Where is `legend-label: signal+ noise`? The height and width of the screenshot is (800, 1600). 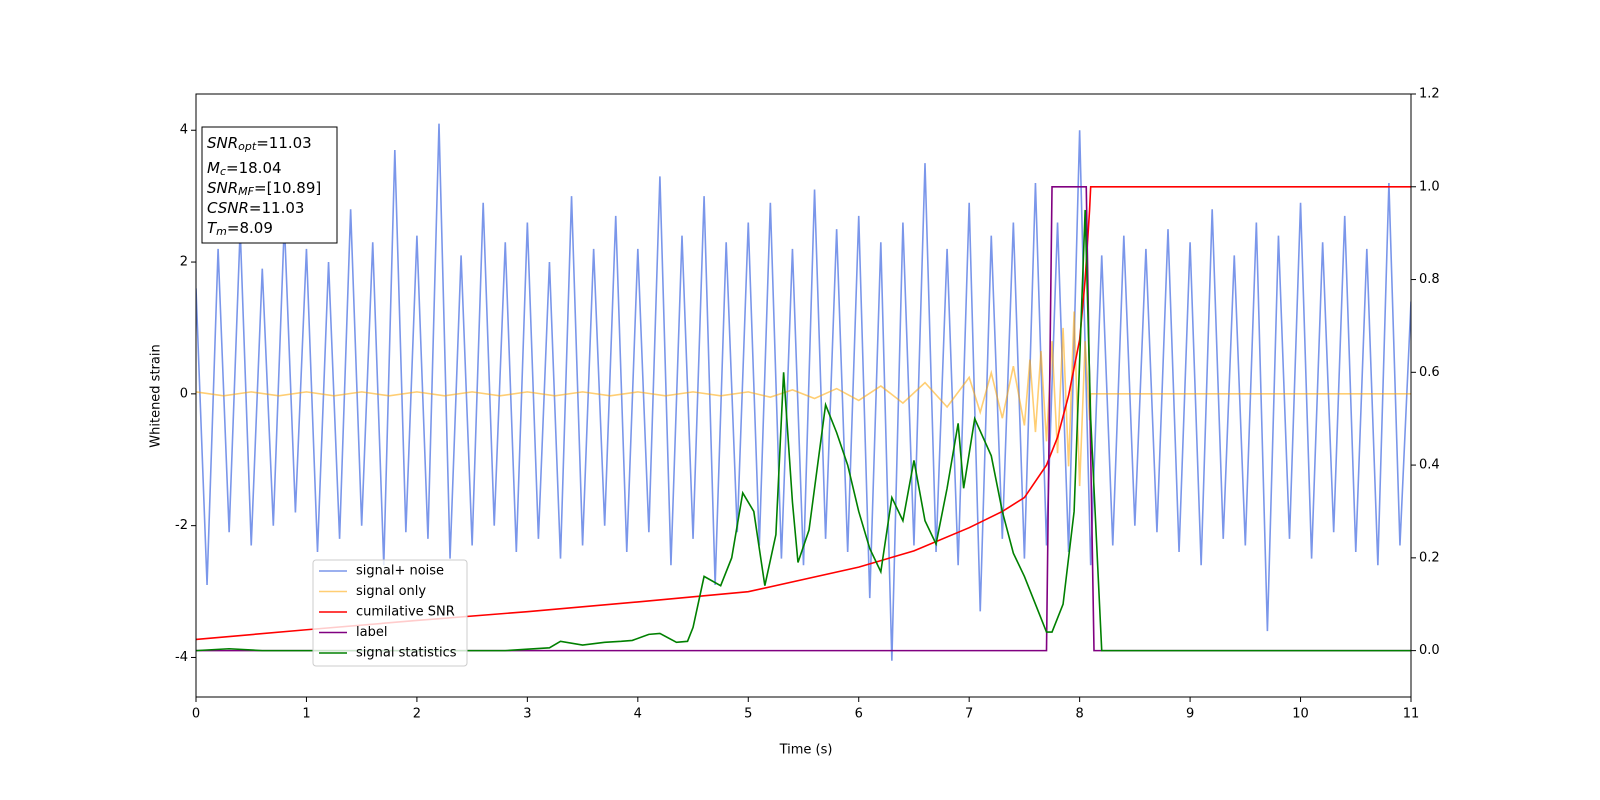
legend-label: signal+ noise is located at coordinates (400, 571).